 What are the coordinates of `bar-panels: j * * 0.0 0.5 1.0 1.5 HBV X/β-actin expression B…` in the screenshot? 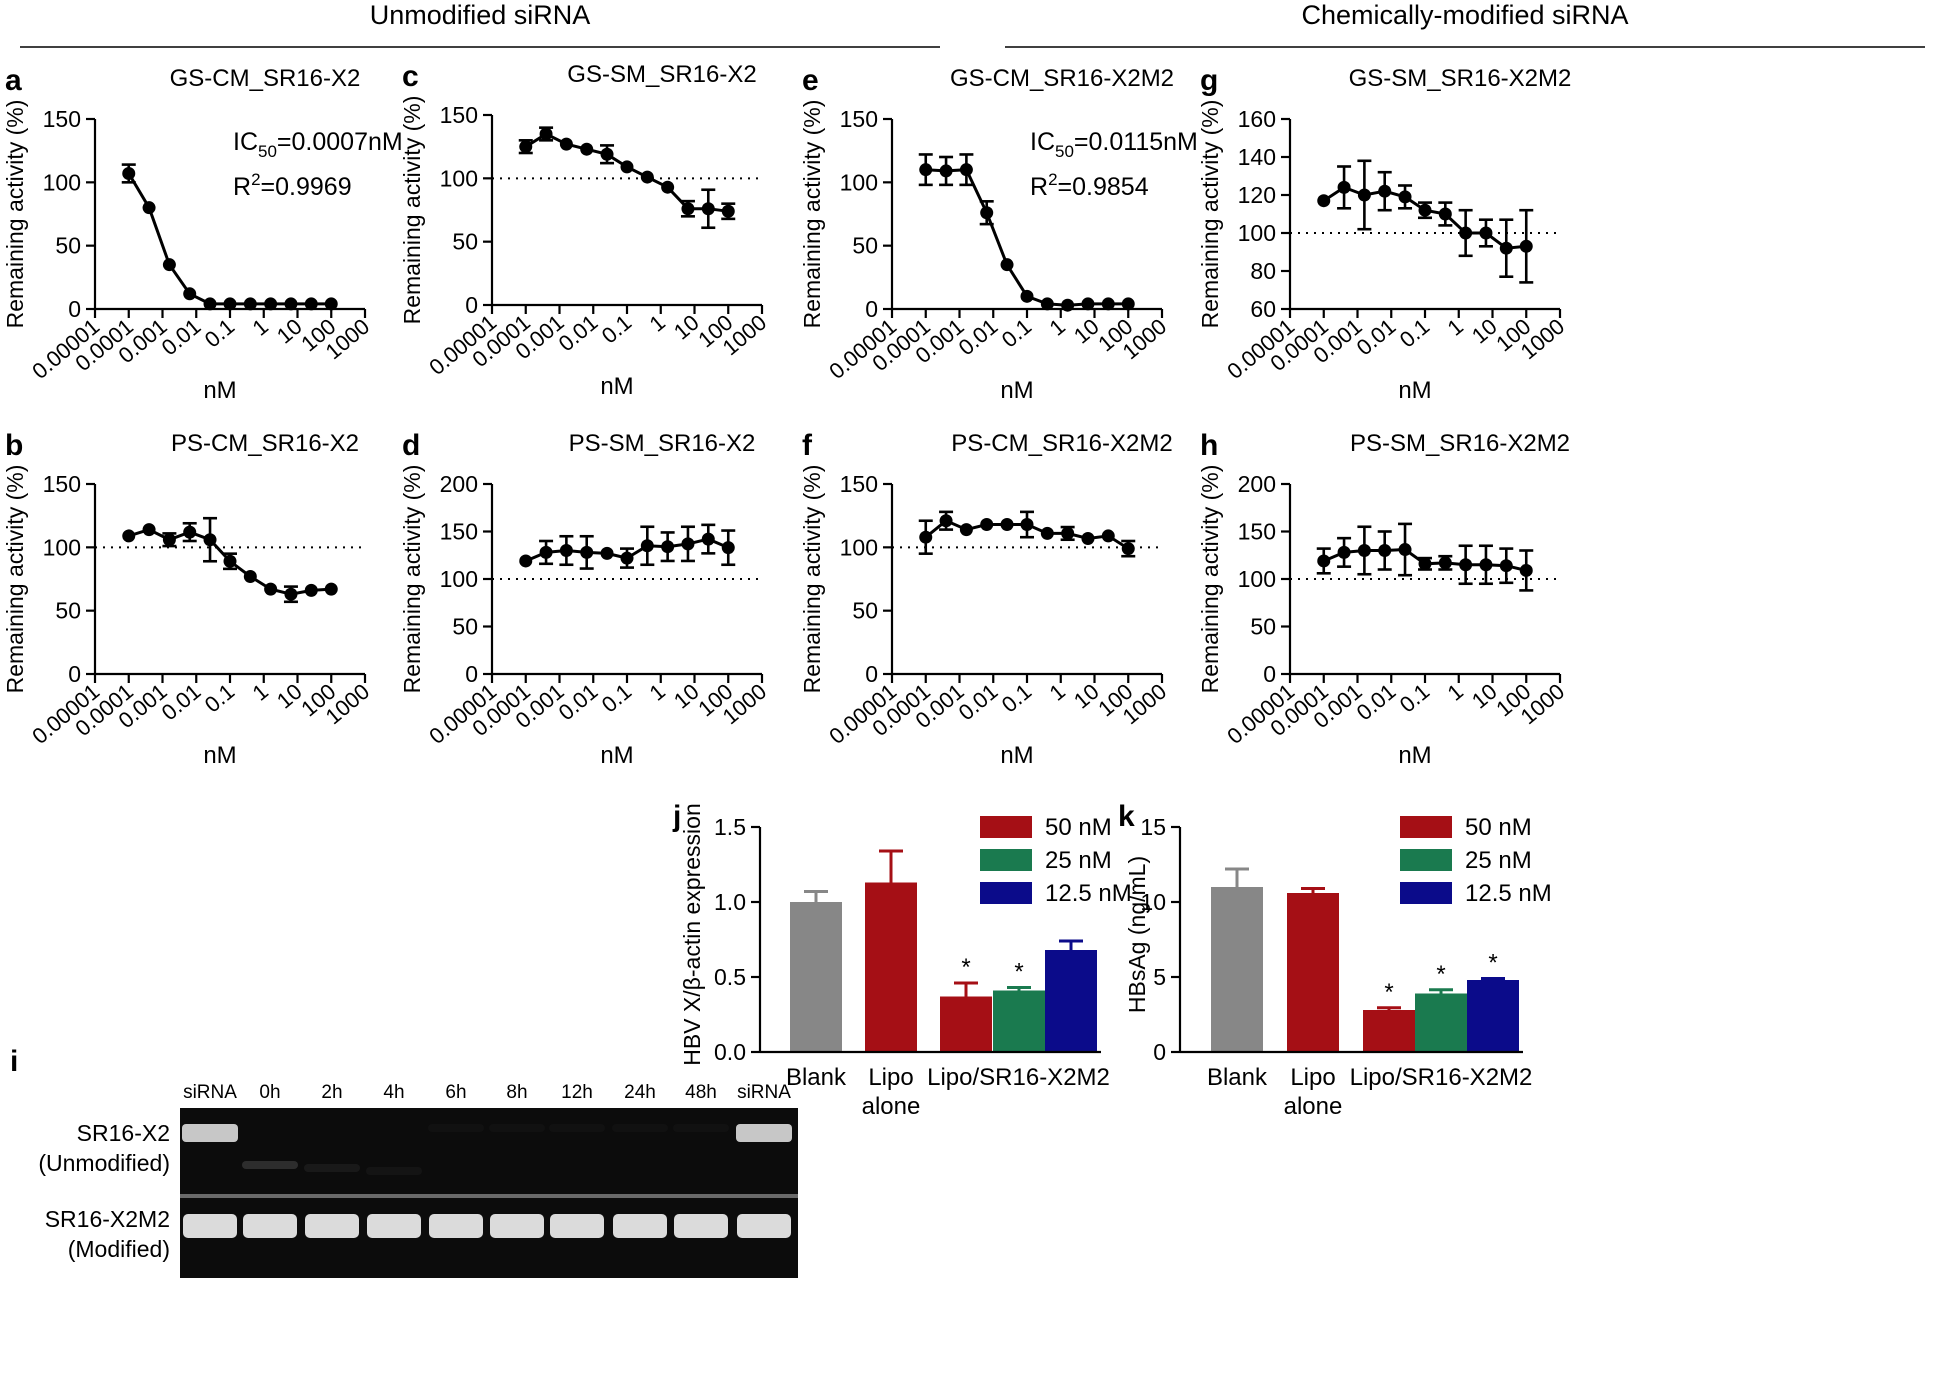 It's located at (1112, 960).